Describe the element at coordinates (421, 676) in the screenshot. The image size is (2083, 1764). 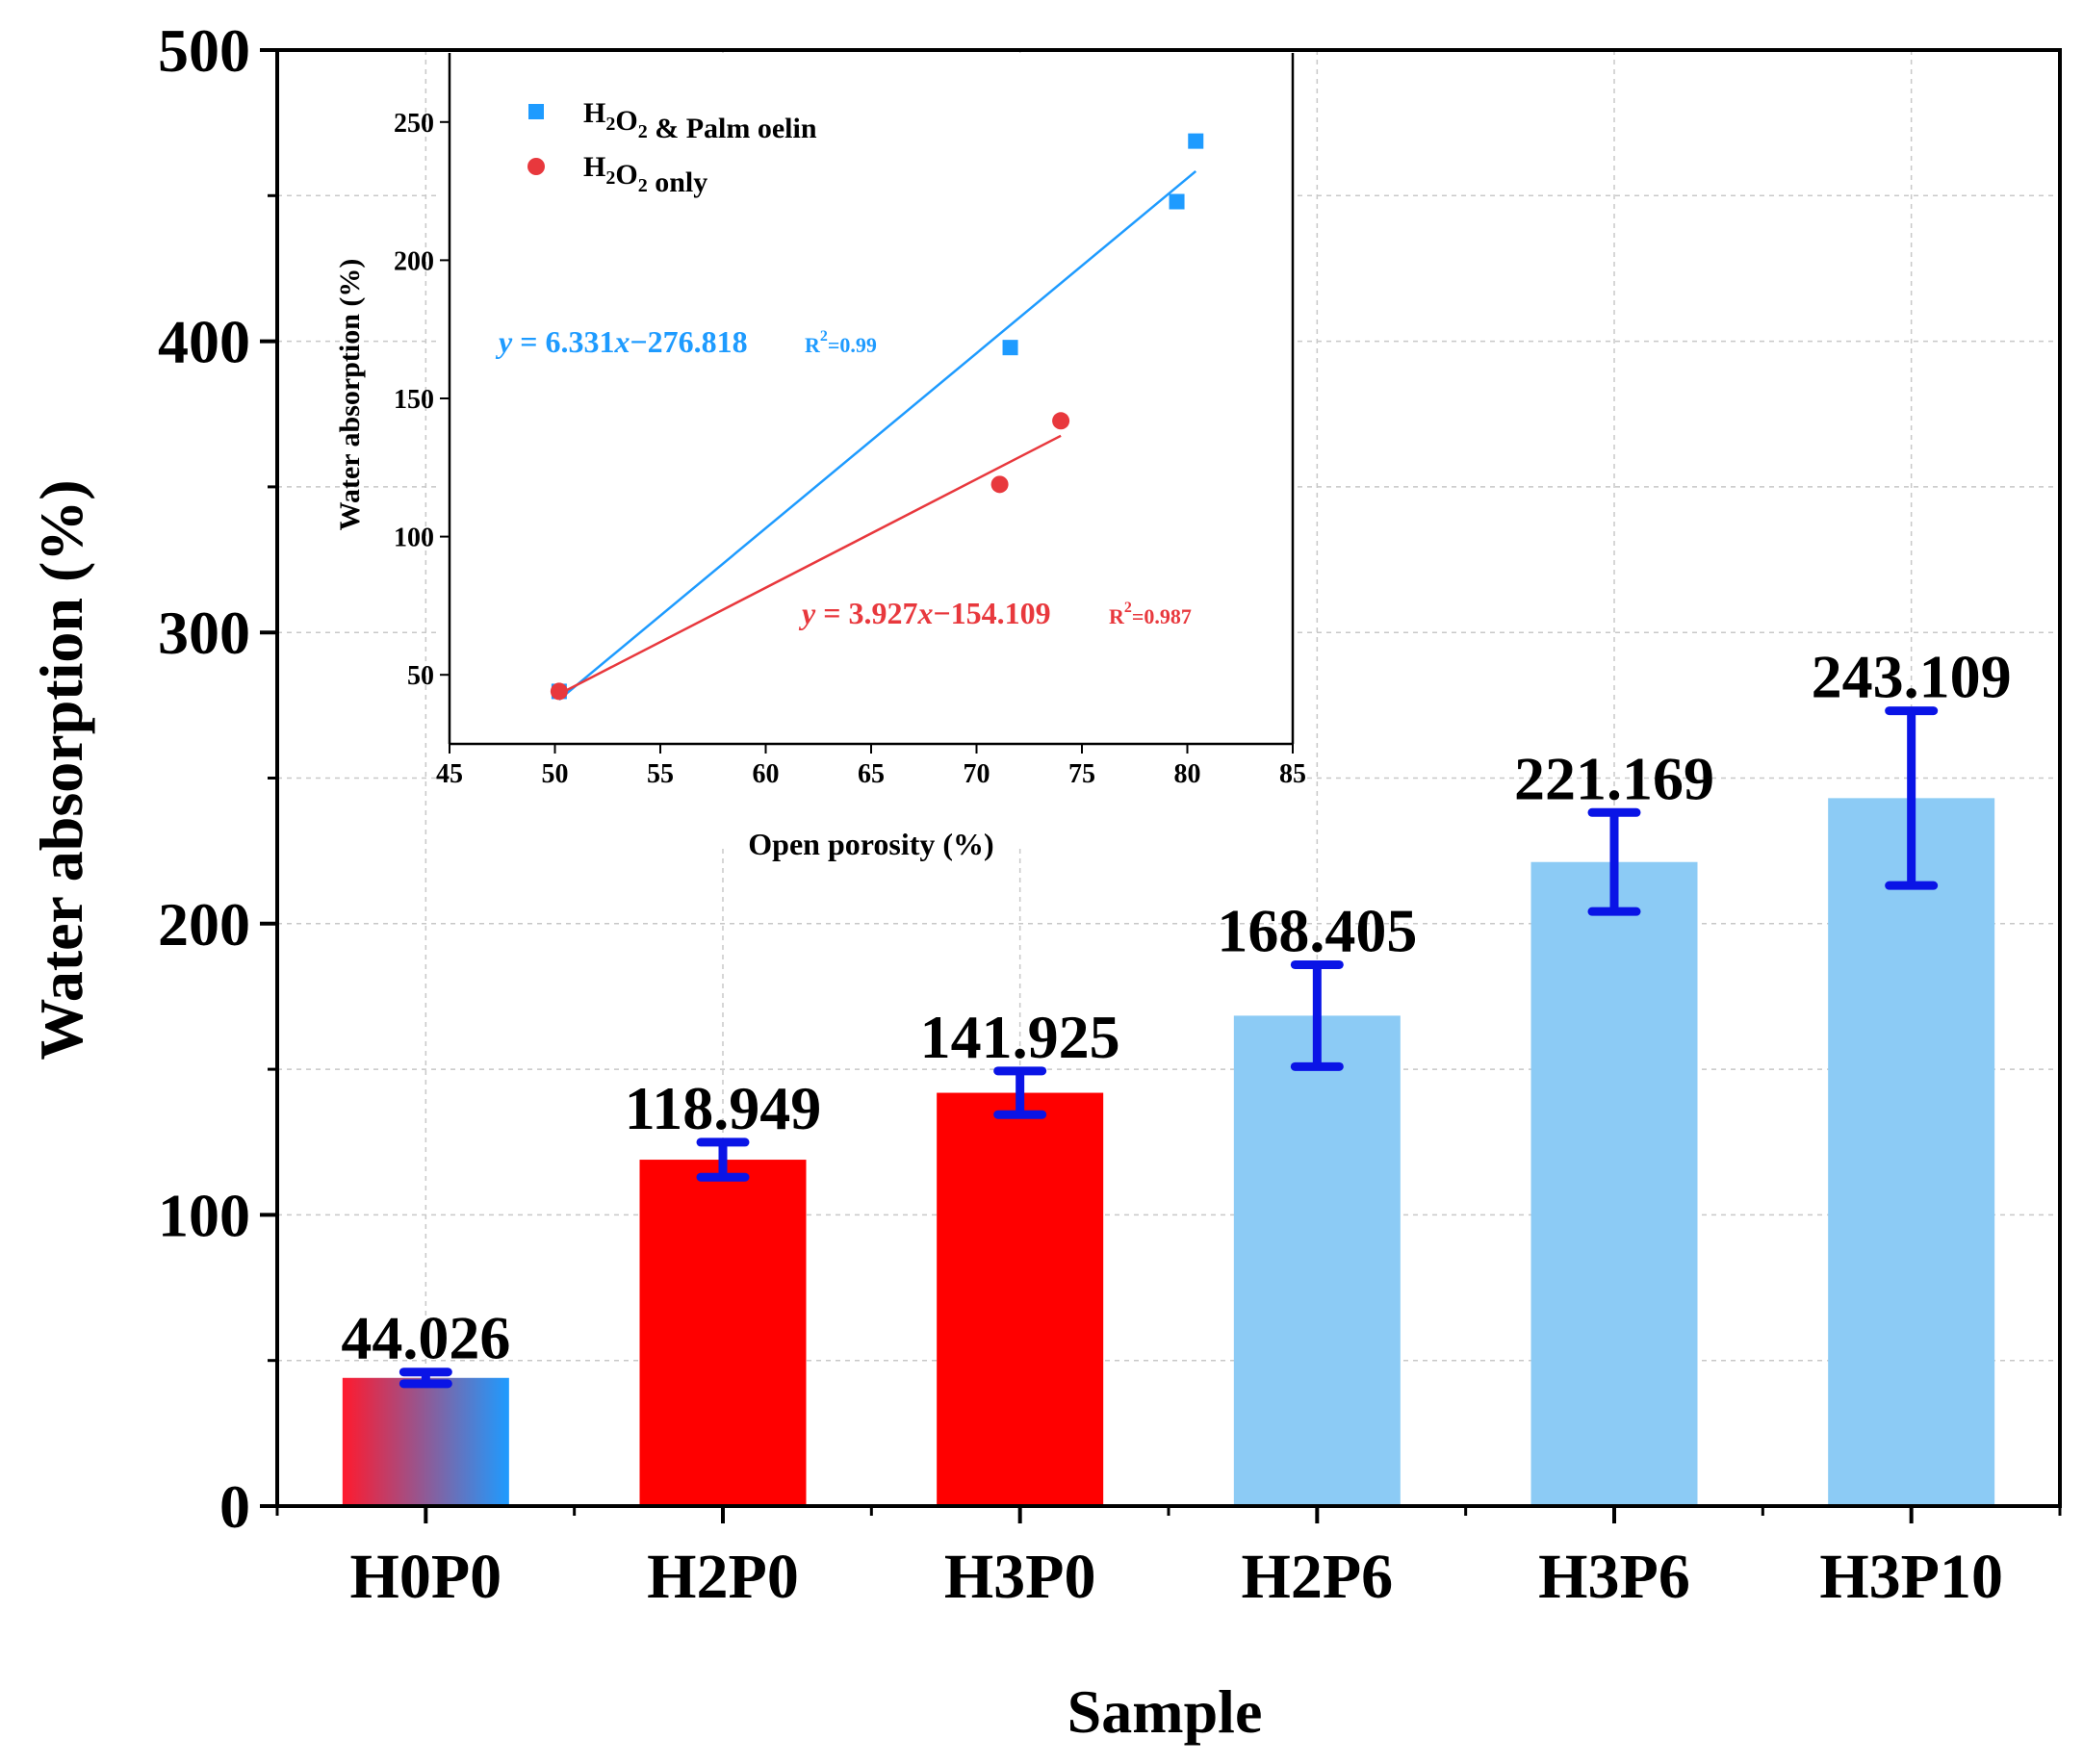
I see `inset-y-tick-label-50: 50` at that location.